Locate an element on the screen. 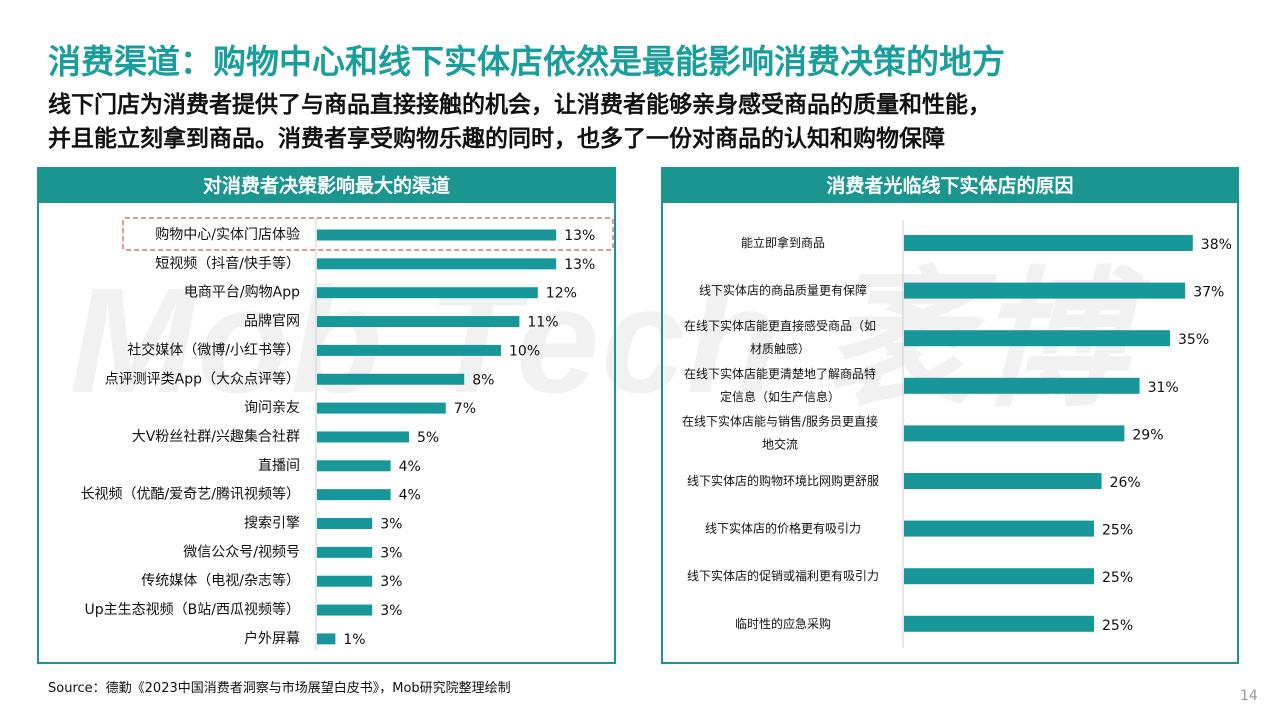 This screenshot has height=720, width=1280. right-chart-title: 消费者光临线下实体店的原因 is located at coordinates (950, 186).